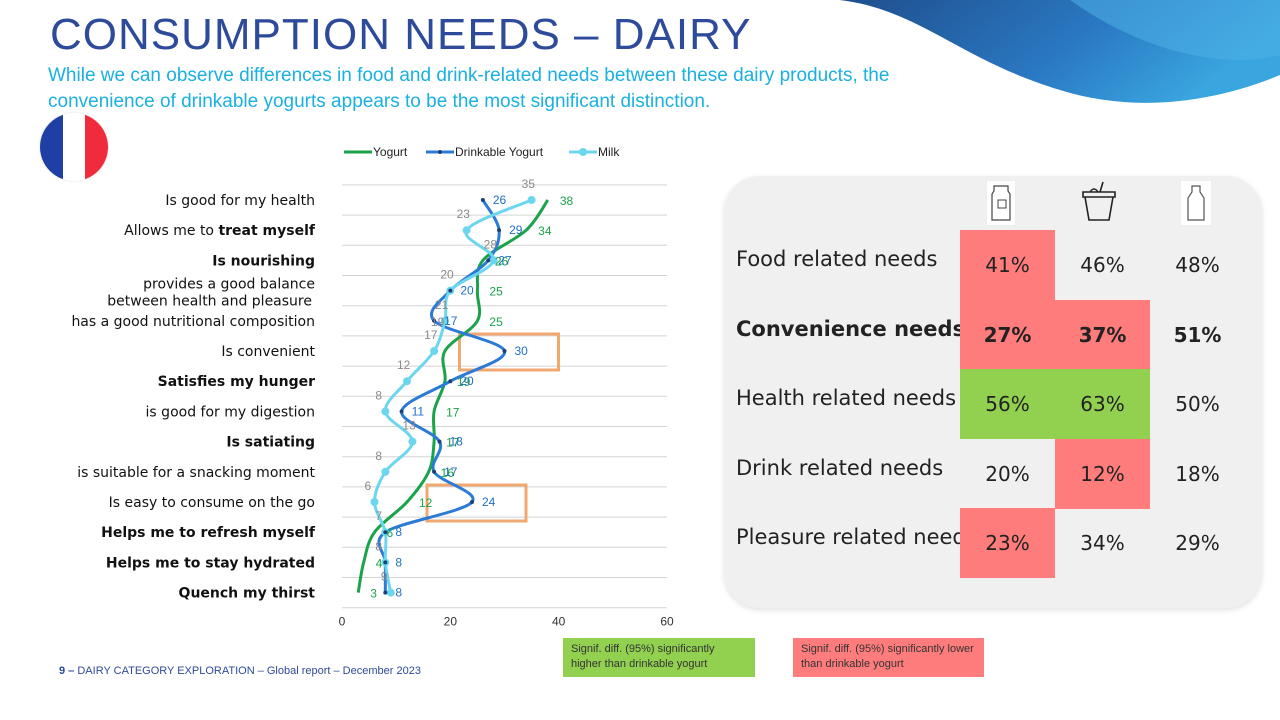 The width and height of the screenshot is (1280, 720). I want to click on yogurt-line, so click(453, 396).